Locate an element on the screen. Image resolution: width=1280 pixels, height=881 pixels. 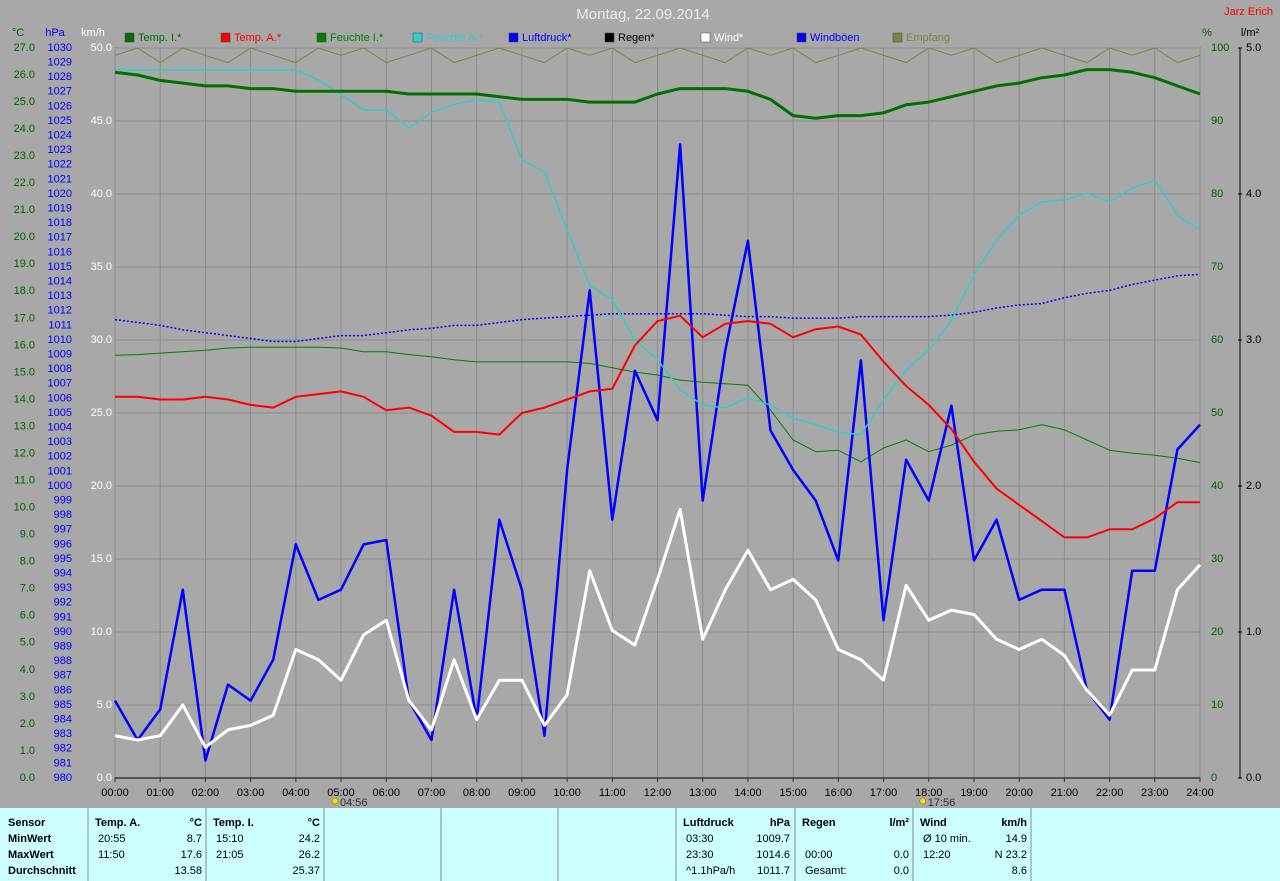
y-tick-label: 992 is located at coordinates (63, 603).